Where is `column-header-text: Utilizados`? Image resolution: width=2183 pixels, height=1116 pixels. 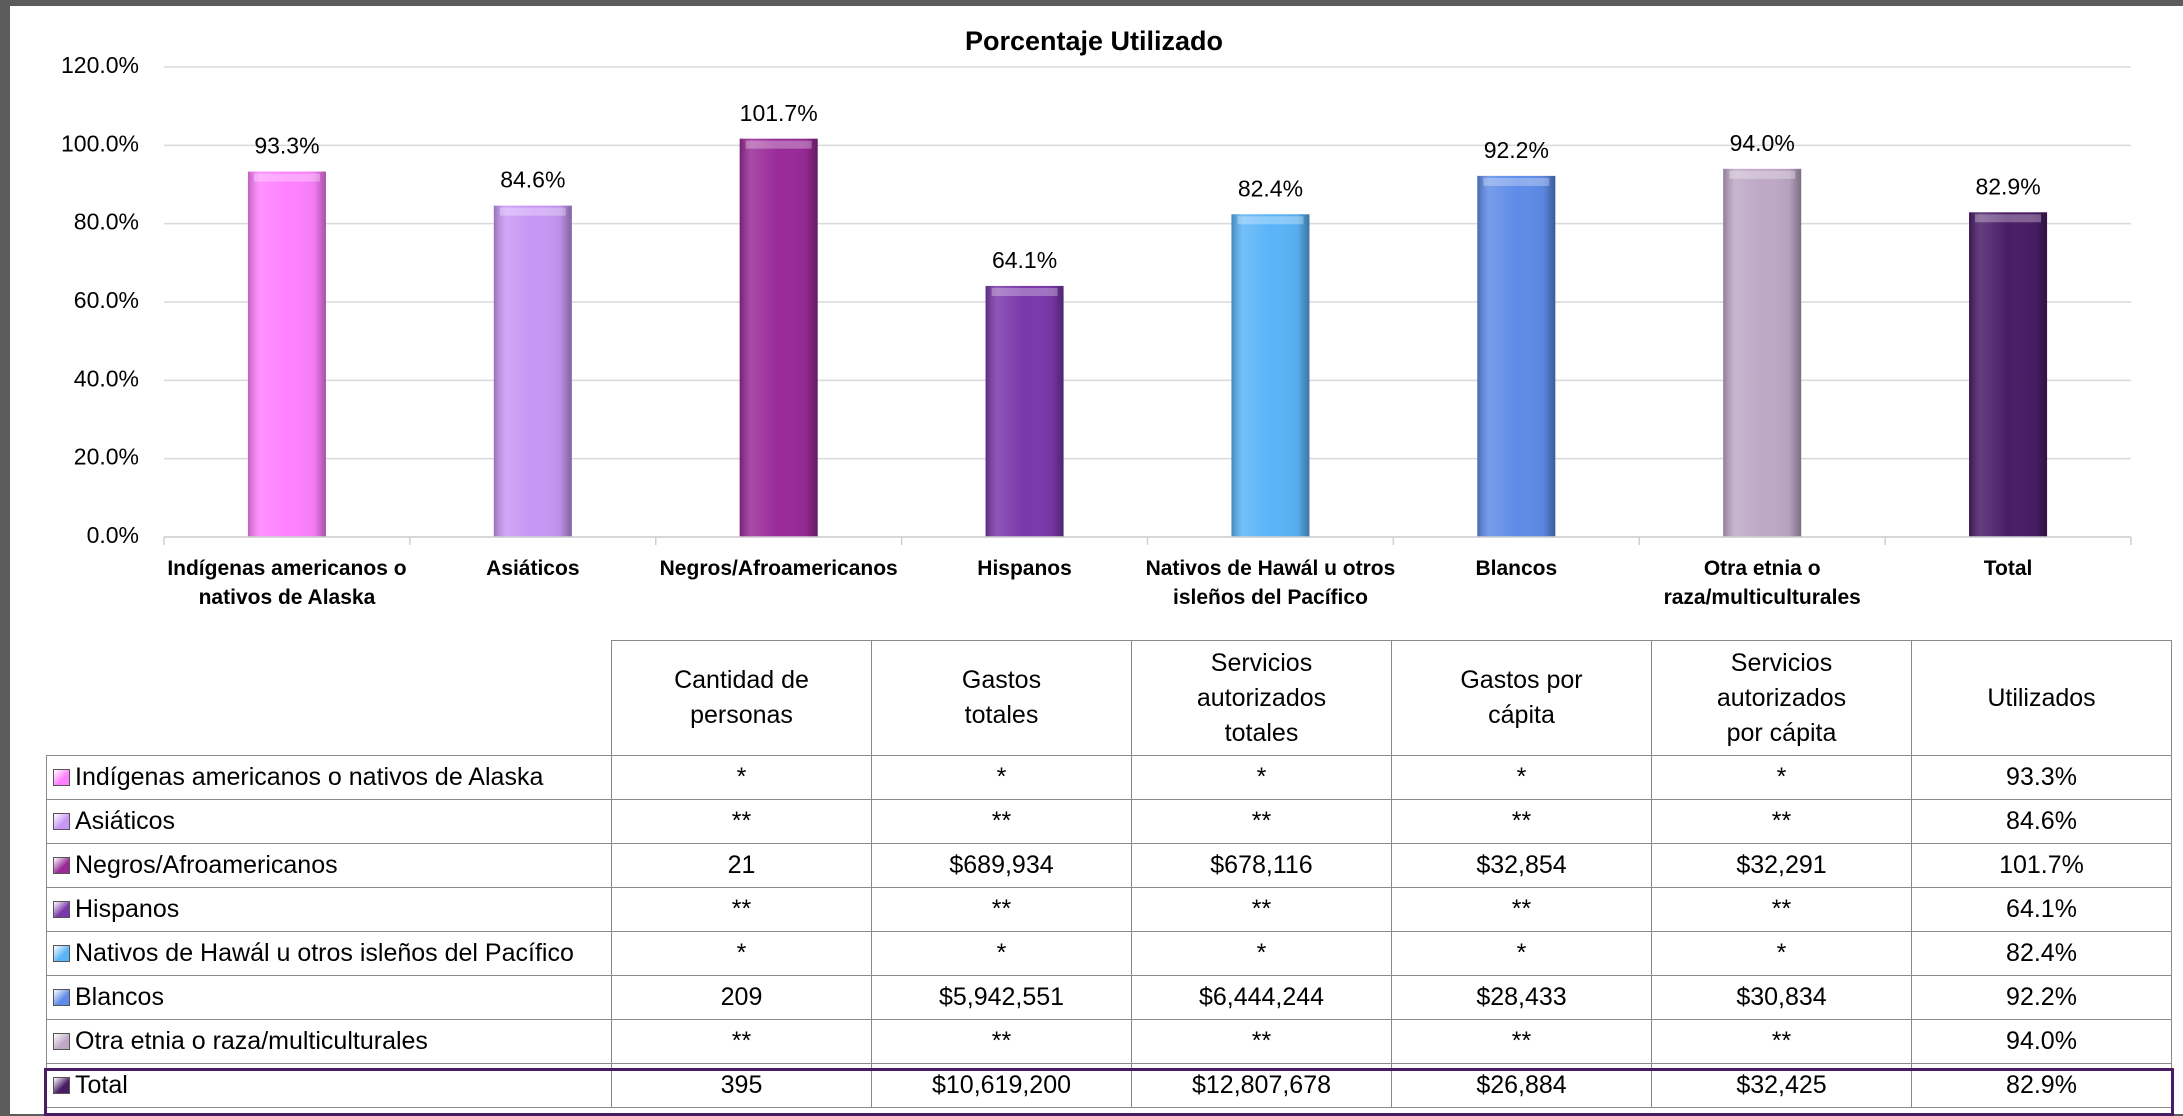
column-header-text: Utilizados is located at coordinates (2041, 697).